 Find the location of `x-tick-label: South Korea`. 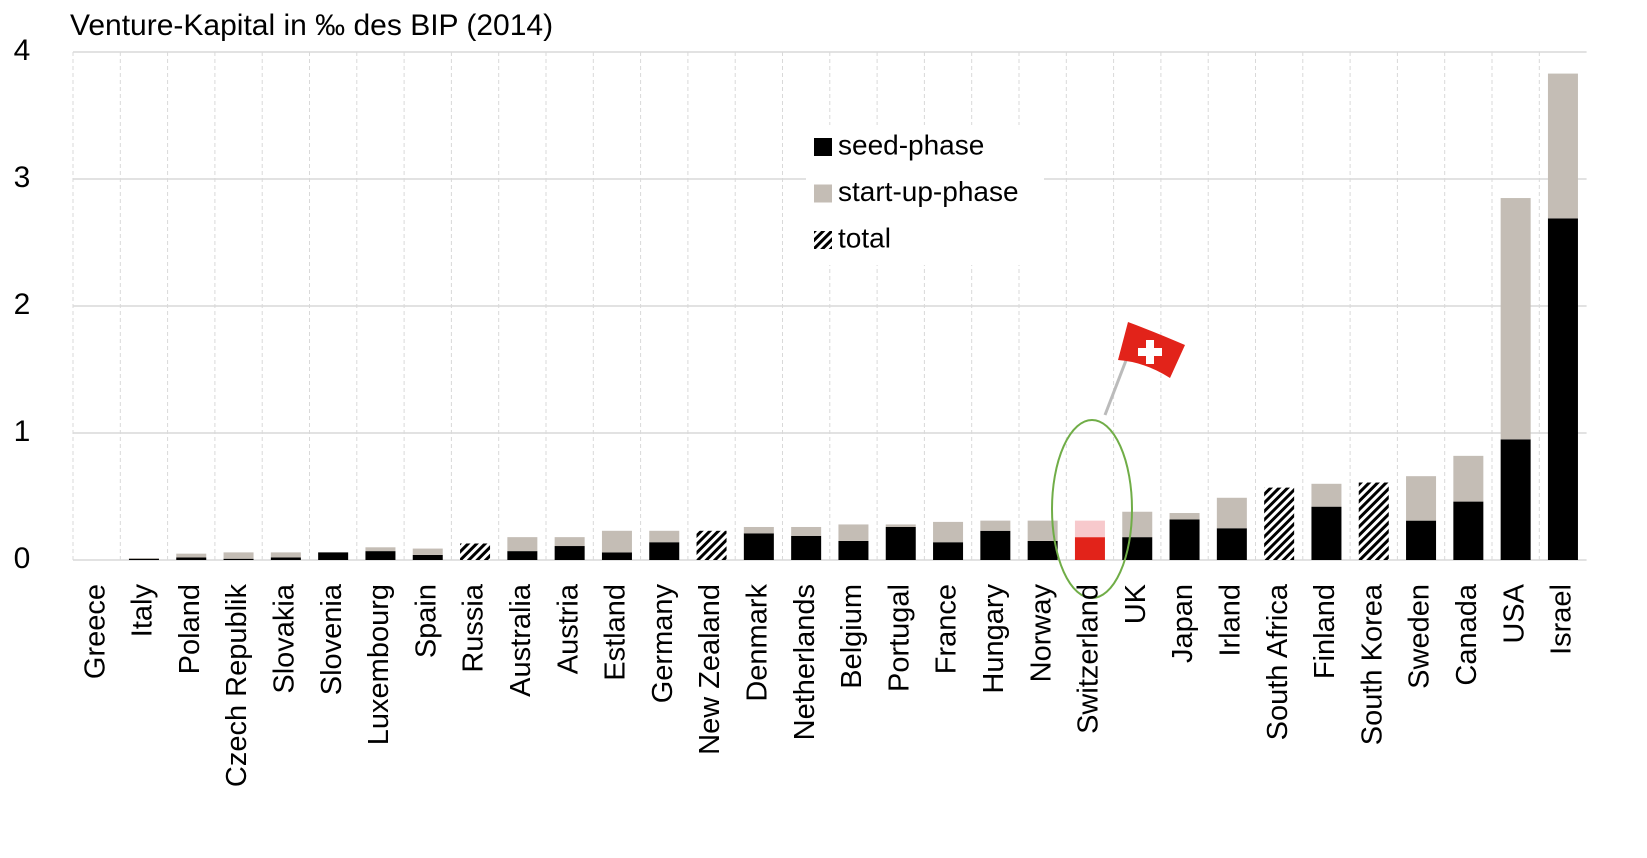

x-tick-label: South Korea is located at coordinates (1372, 664).